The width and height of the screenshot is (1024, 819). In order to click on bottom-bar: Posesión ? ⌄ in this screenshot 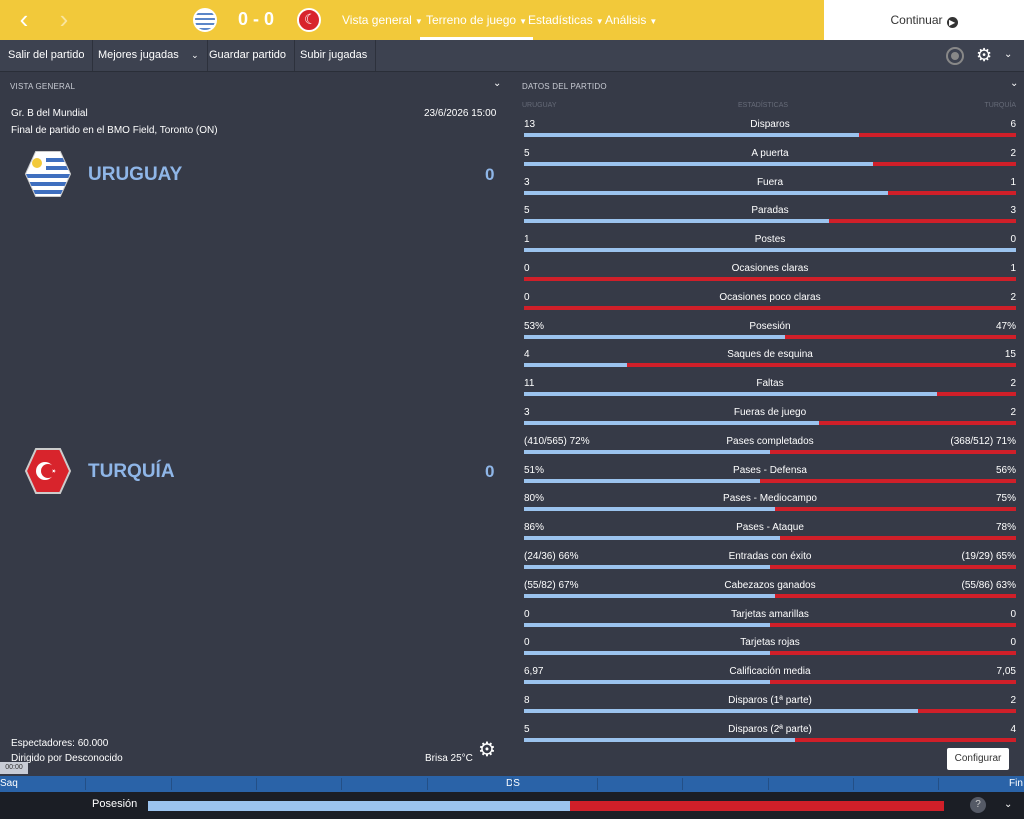, I will do `click(512, 805)`.